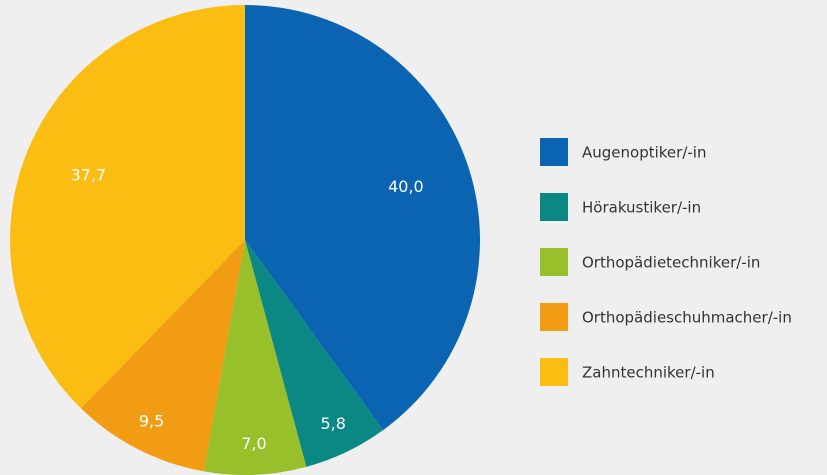 The height and width of the screenshot is (475, 827). Describe the element at coordinates (88, 175) in the screenshot. I see `slice-label: 37,7` at that location.